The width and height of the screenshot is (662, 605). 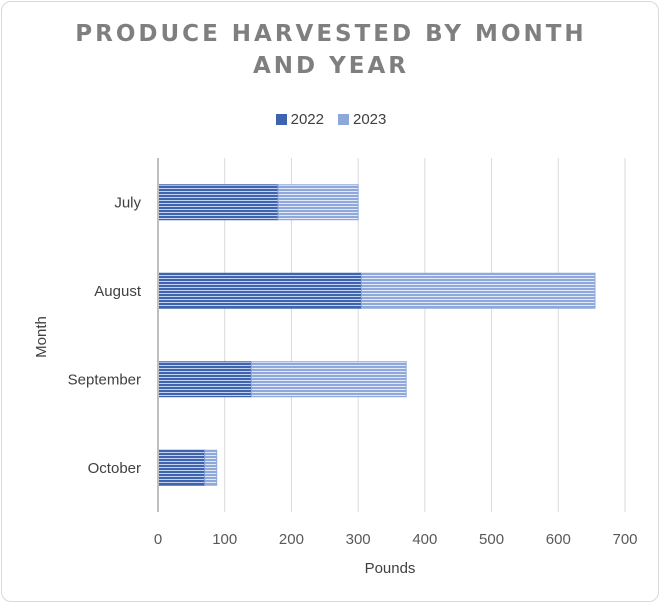 I want to click on x-tick-label: 100, so click(x=224, y=539).